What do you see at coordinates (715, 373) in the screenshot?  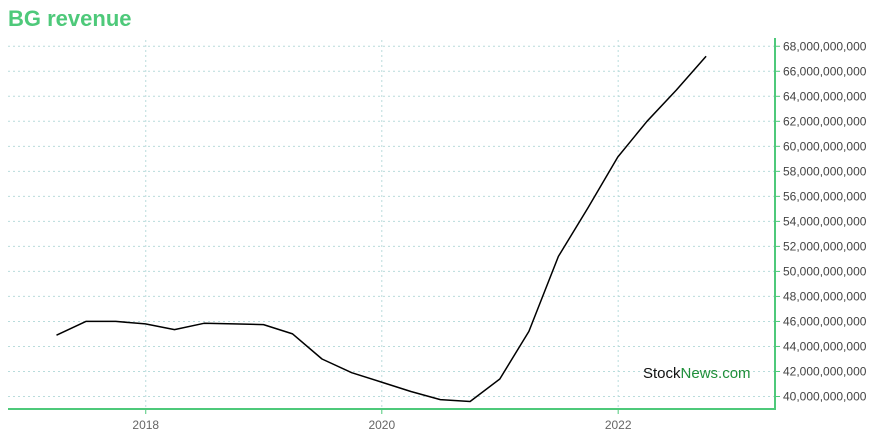 I see `watermark-part-2: News.com` at bounding box center [715, 373].